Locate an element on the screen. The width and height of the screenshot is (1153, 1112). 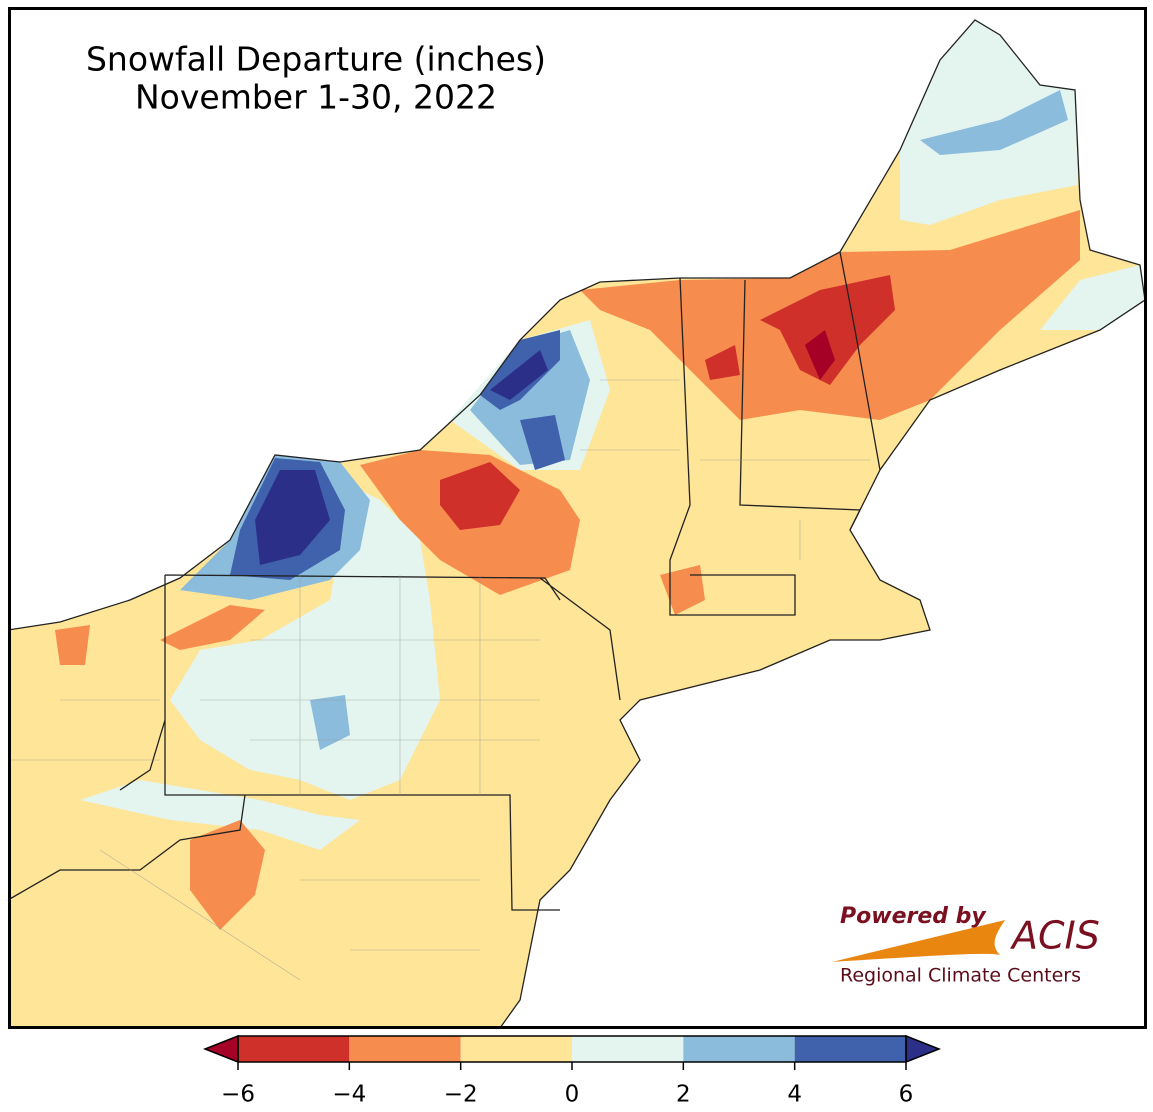
logo-name: ACIS is located at coordinates (1054, 936).